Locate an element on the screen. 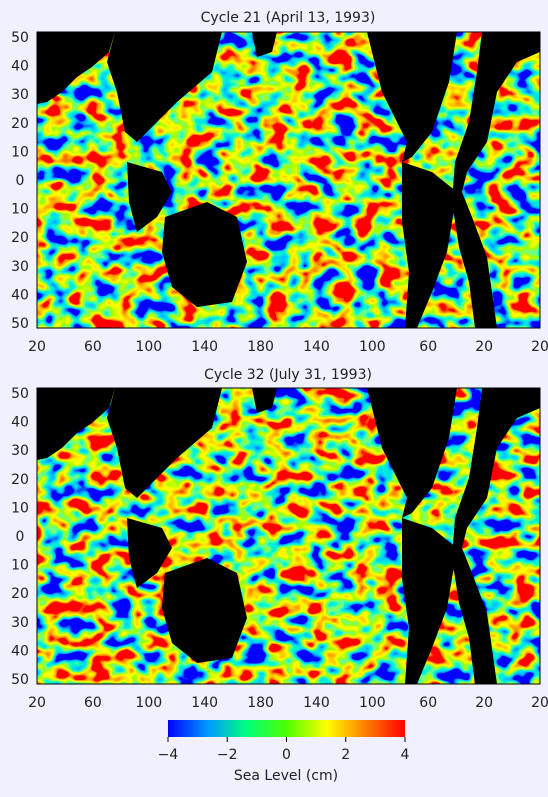 The height and width of the screenshot is (797, 548). panel-title: Cycle 32 (July 31, 1993) is located at coordinates (288, 375).